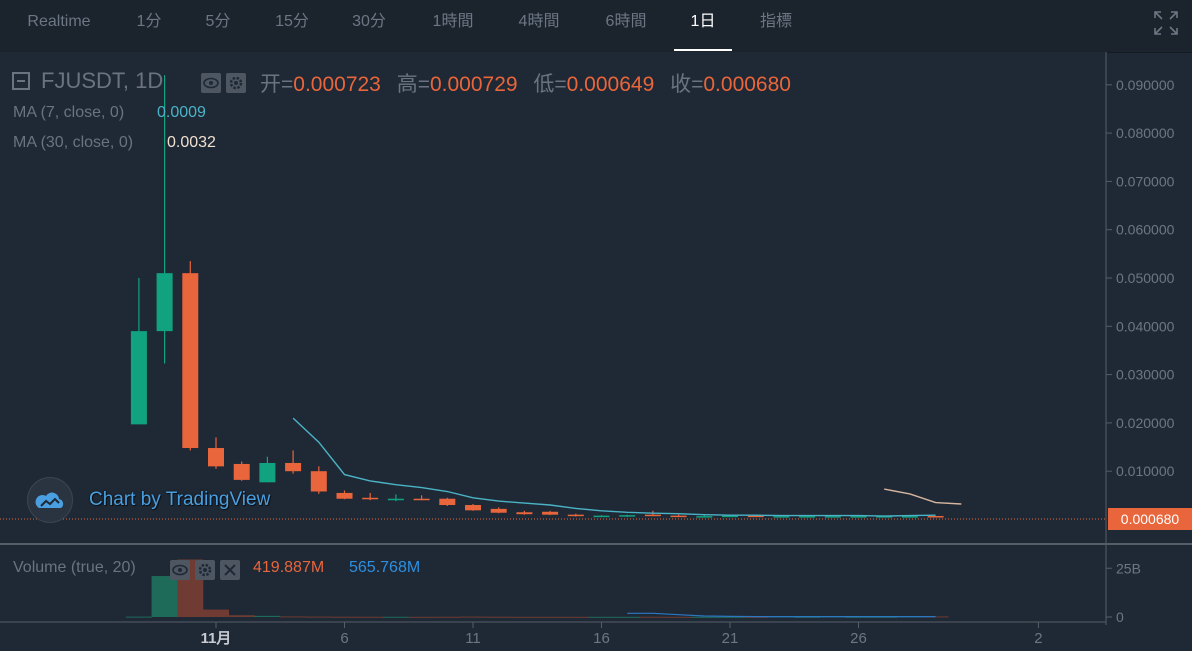  I want to click on tab-1hour: 1時間, so click(453, 21).